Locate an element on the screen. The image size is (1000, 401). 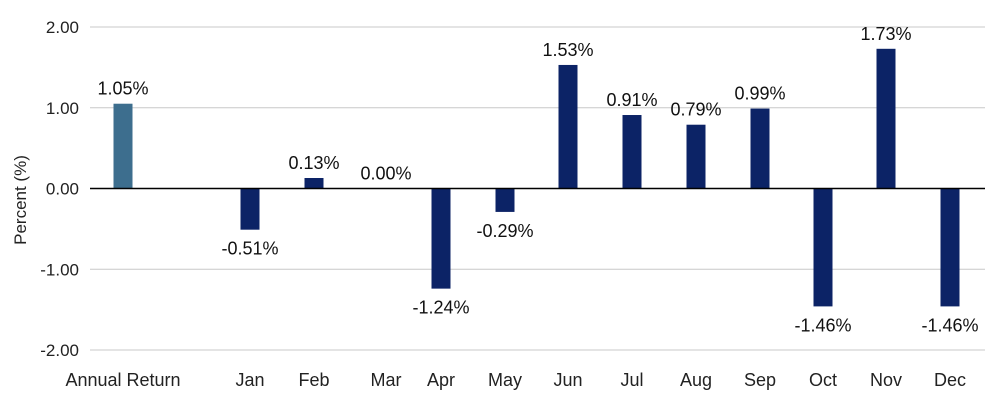
y-tick-label: -2.00 is located at coordinates (59, 350).